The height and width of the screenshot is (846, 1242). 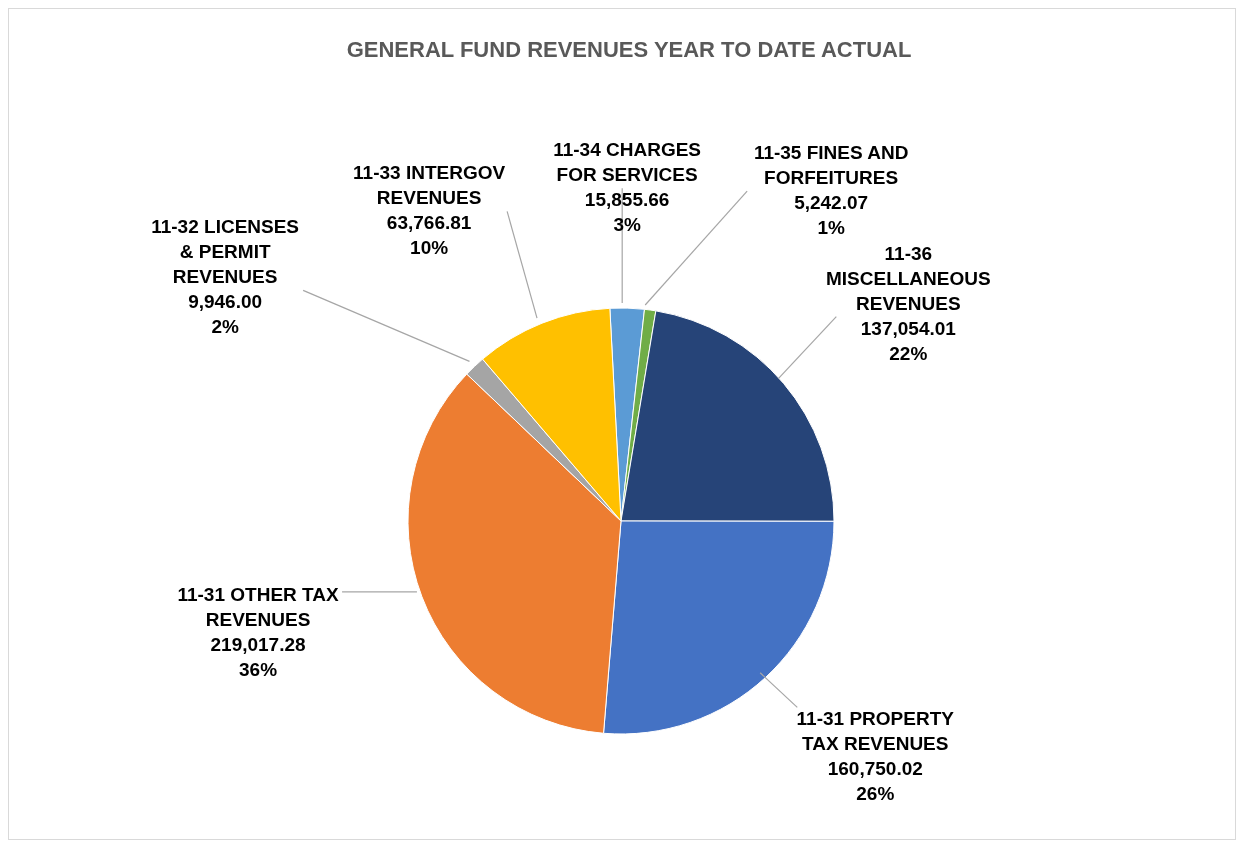 I want to click on data-label: 9,946.00 2%, so click(x=225, y=314).